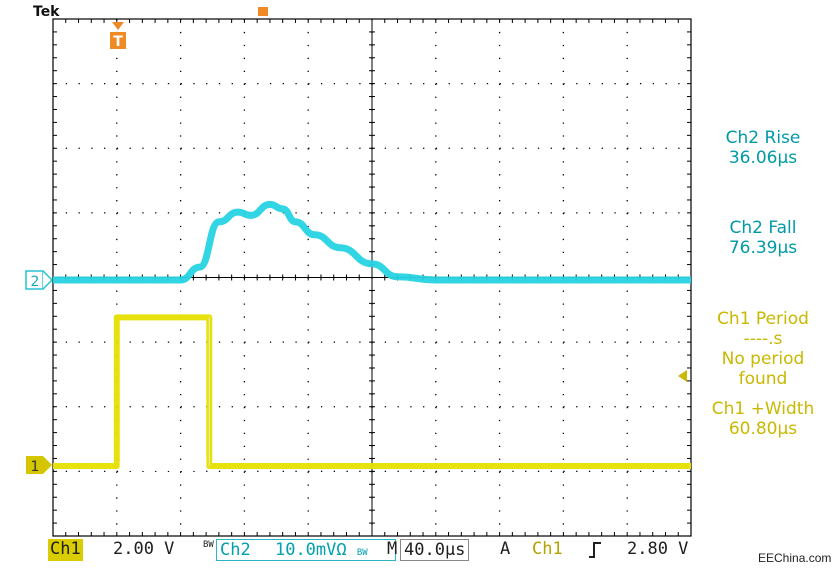 The height and width of the screenshot is (571, 833). I want to click on ch1-marker-label: 1, so click(35, 467).